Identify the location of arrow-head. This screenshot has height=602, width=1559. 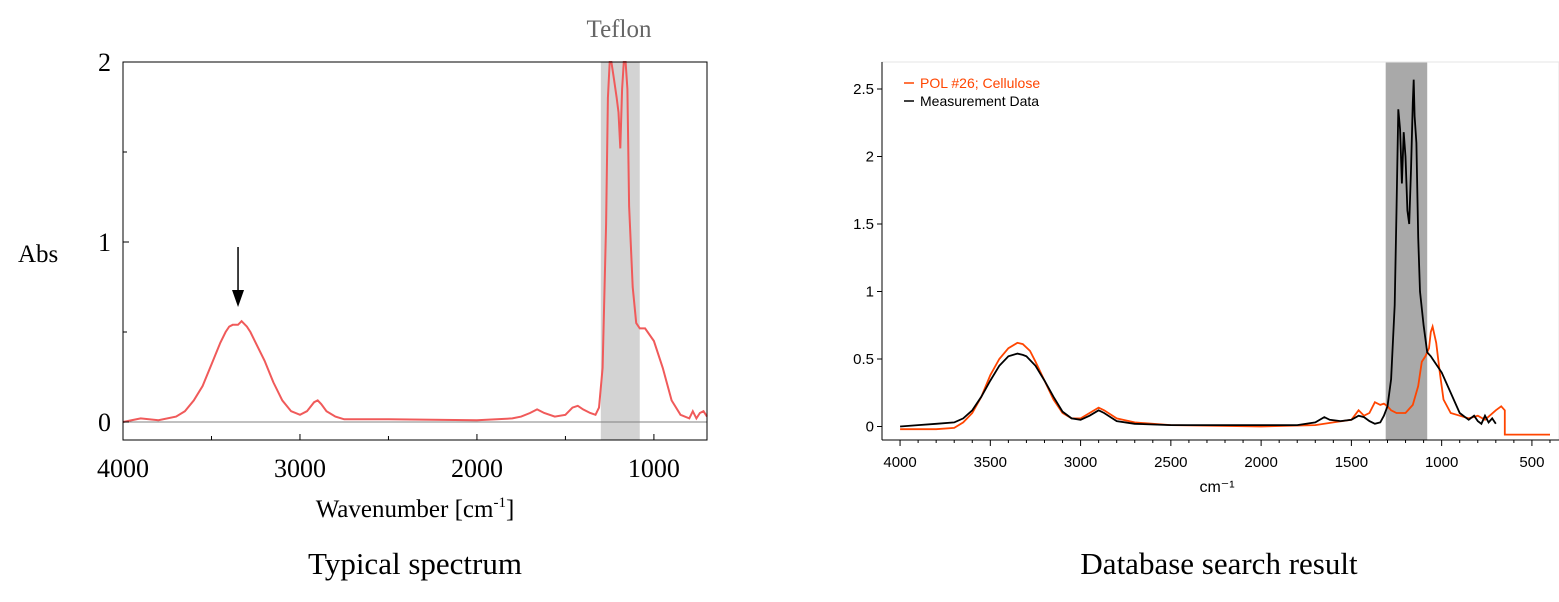
(238, 298).